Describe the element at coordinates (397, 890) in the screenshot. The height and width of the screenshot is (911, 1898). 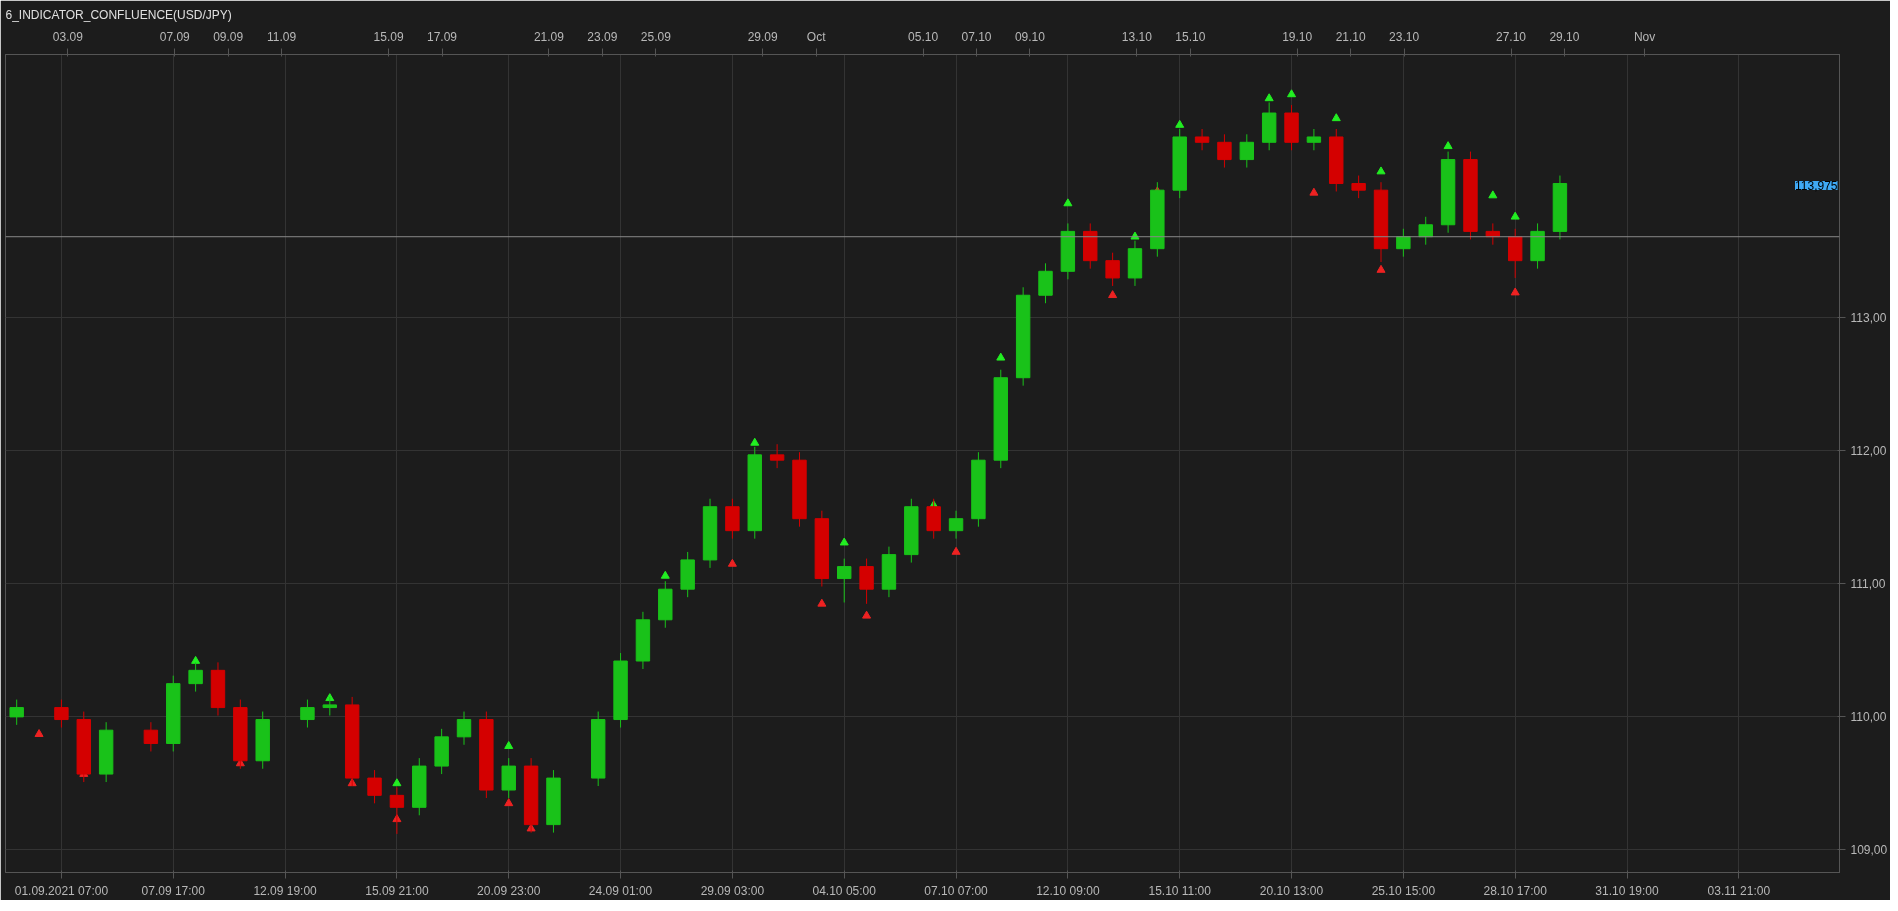
I see `x-tick-label: 15.09 21:00` at that location.